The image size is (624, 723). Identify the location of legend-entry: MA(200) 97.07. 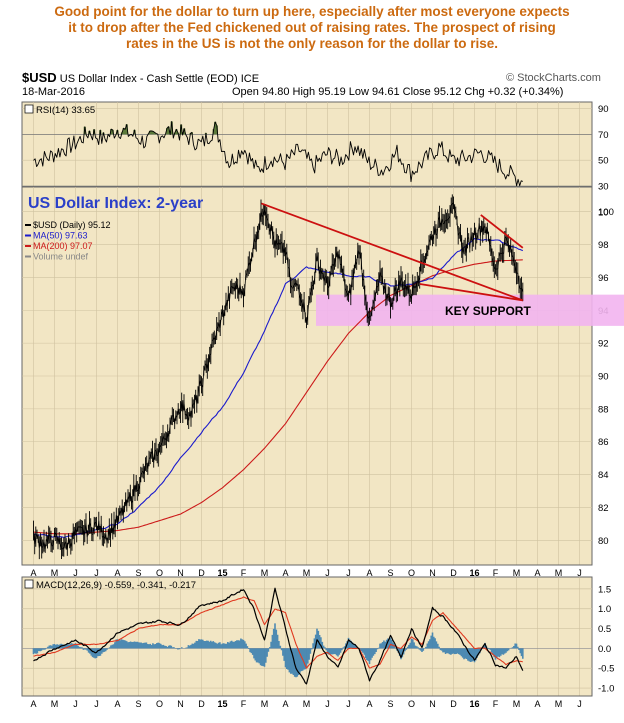
(63, 246).